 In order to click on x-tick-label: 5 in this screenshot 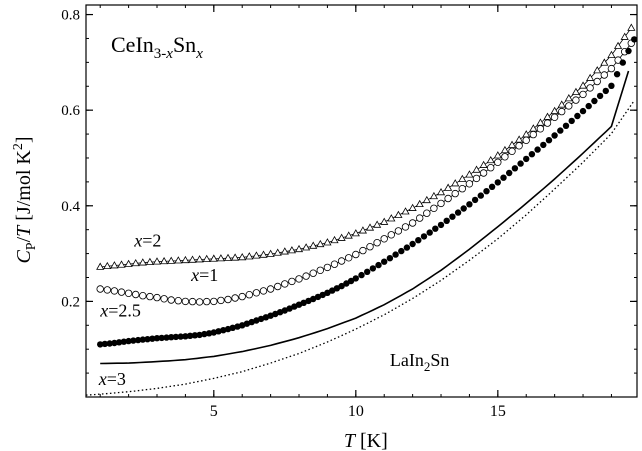, I will do `click(214, 411)`.